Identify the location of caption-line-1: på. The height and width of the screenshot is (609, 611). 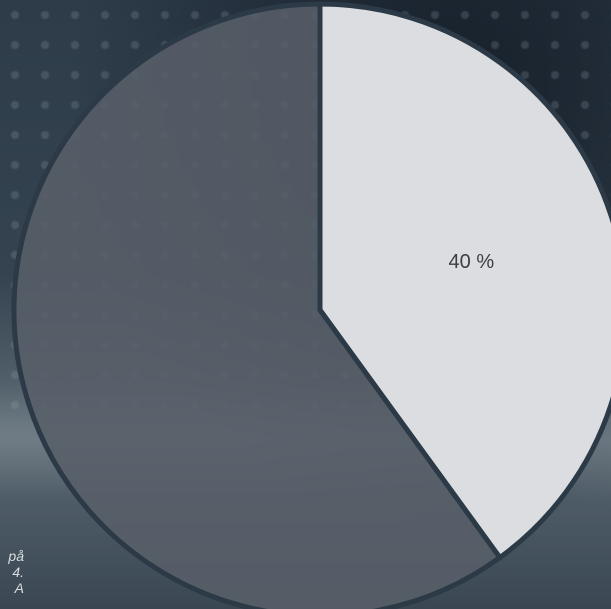
(16, 556).